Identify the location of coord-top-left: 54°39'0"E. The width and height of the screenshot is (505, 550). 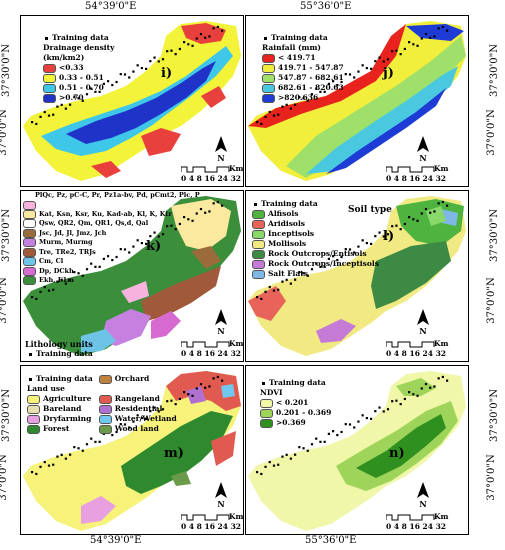
(111, 6).